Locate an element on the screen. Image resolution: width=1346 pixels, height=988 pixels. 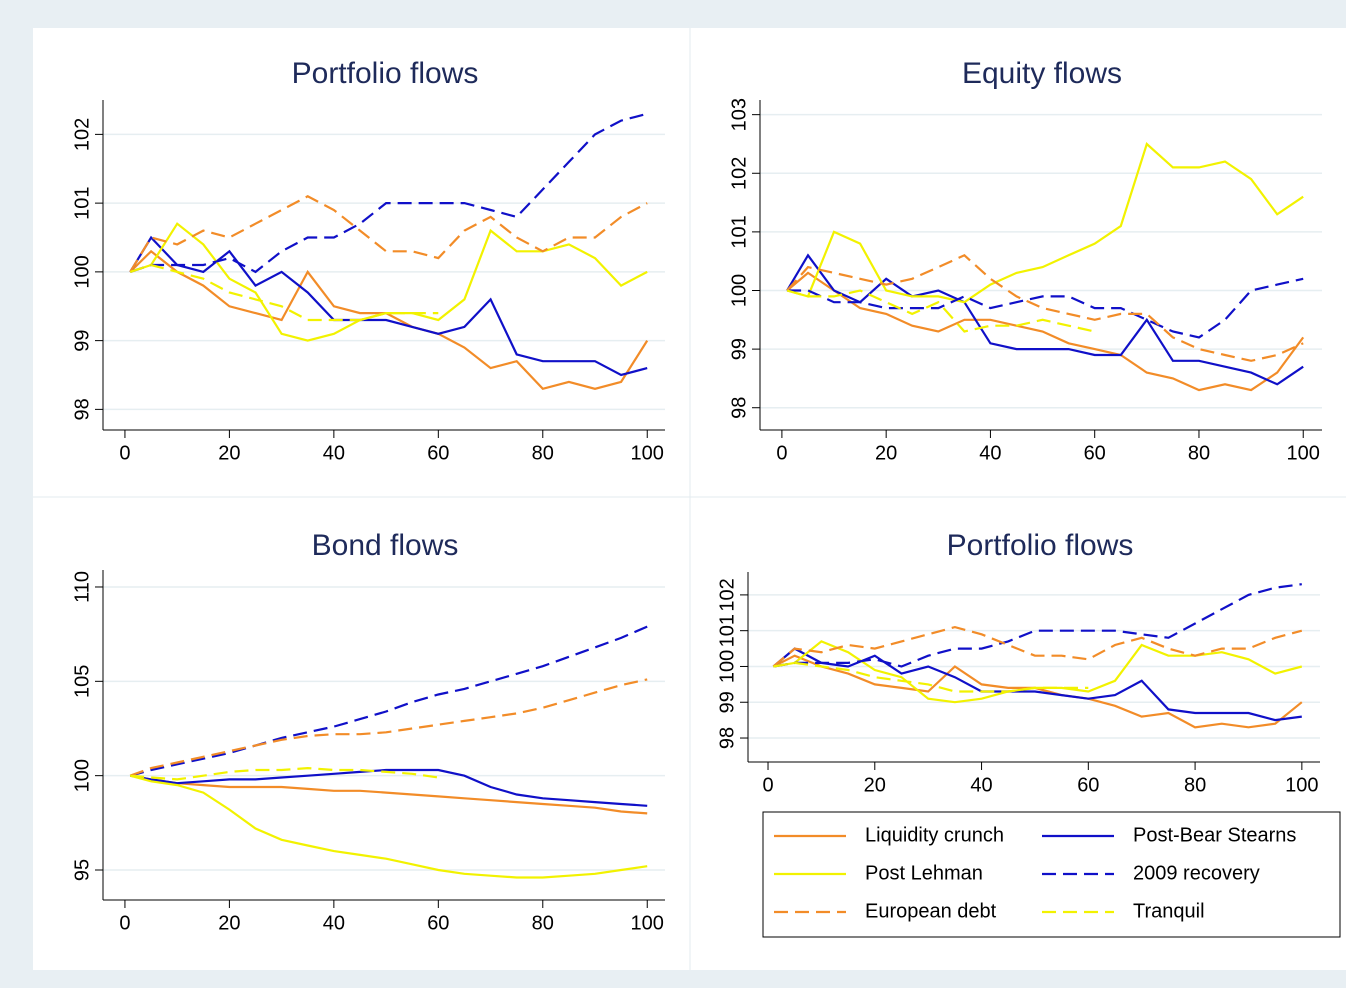
legend-label: Tranquil is located at coordinates (1169, 911).